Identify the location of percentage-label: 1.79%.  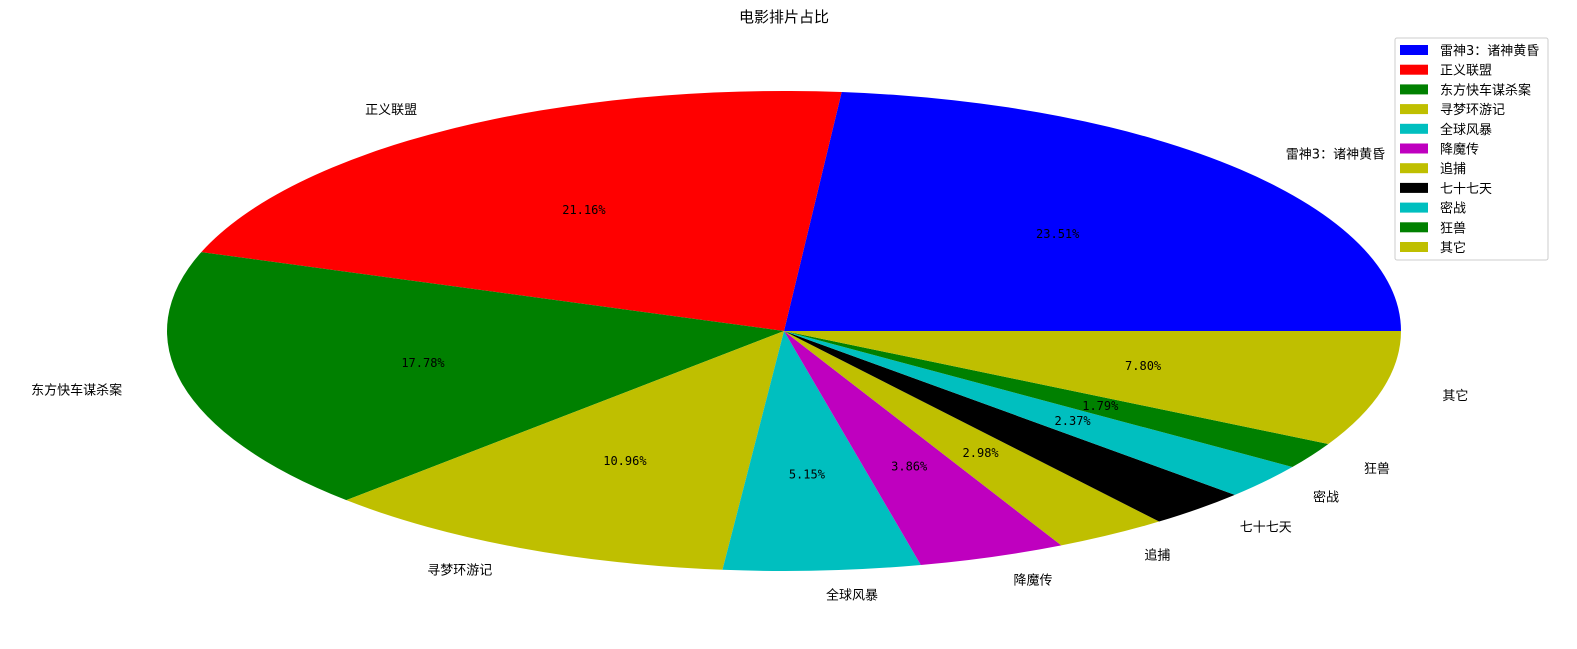
(1100, 406).